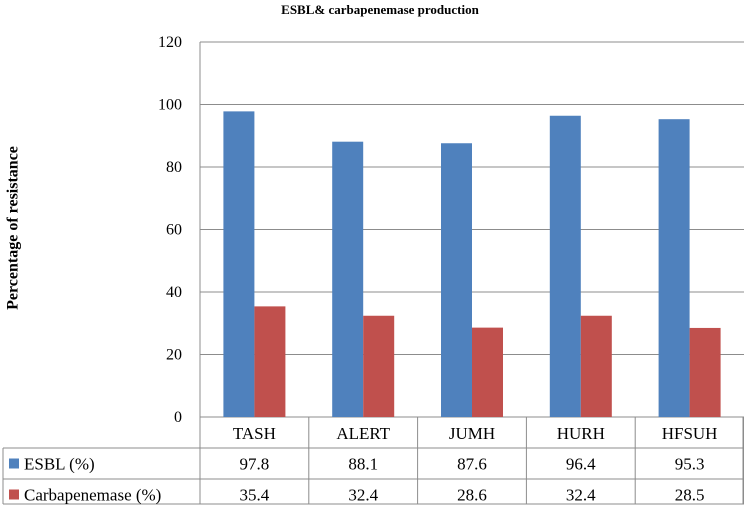  I want to click on y-axis-label: Percentage of resistance, so click(13, 228).